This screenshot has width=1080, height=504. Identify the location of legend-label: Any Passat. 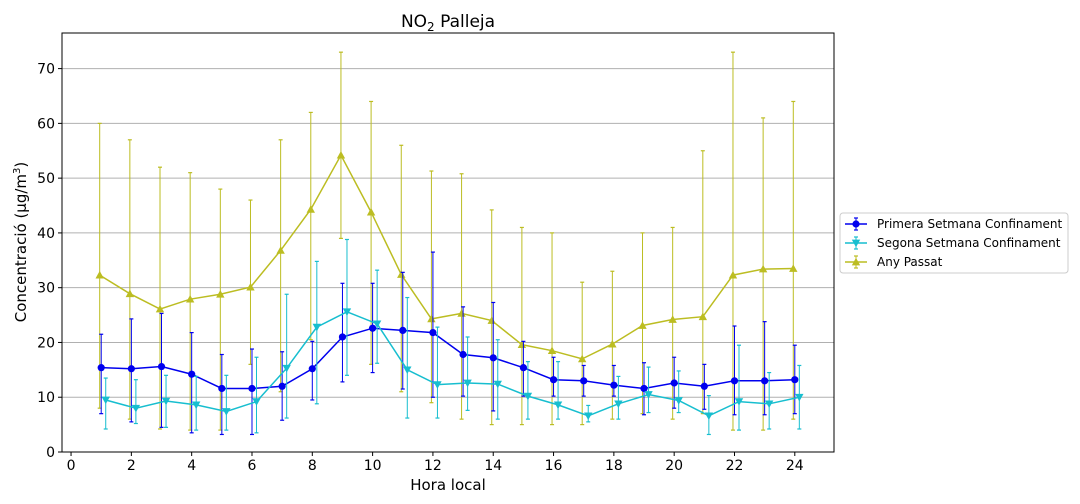
(910, 262).